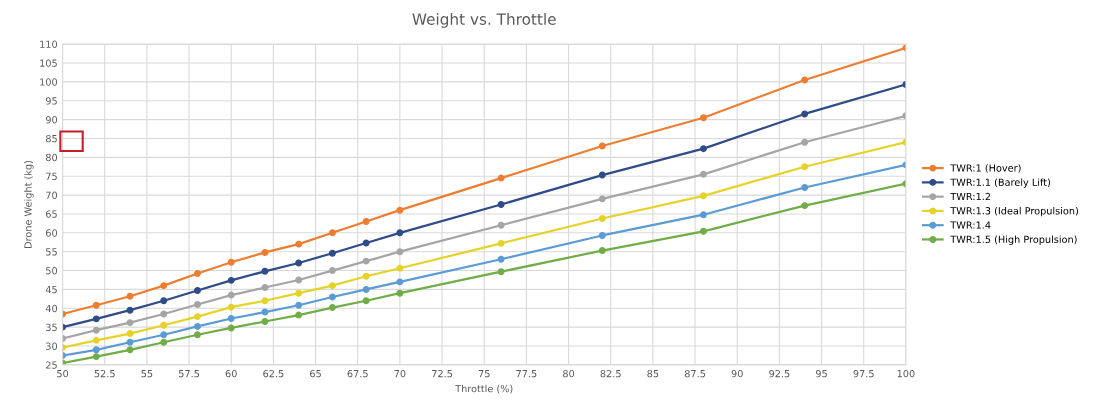 This screenshot has height=401, width=1117. I want to click on y-tick-label: 75, so click(51, 176).